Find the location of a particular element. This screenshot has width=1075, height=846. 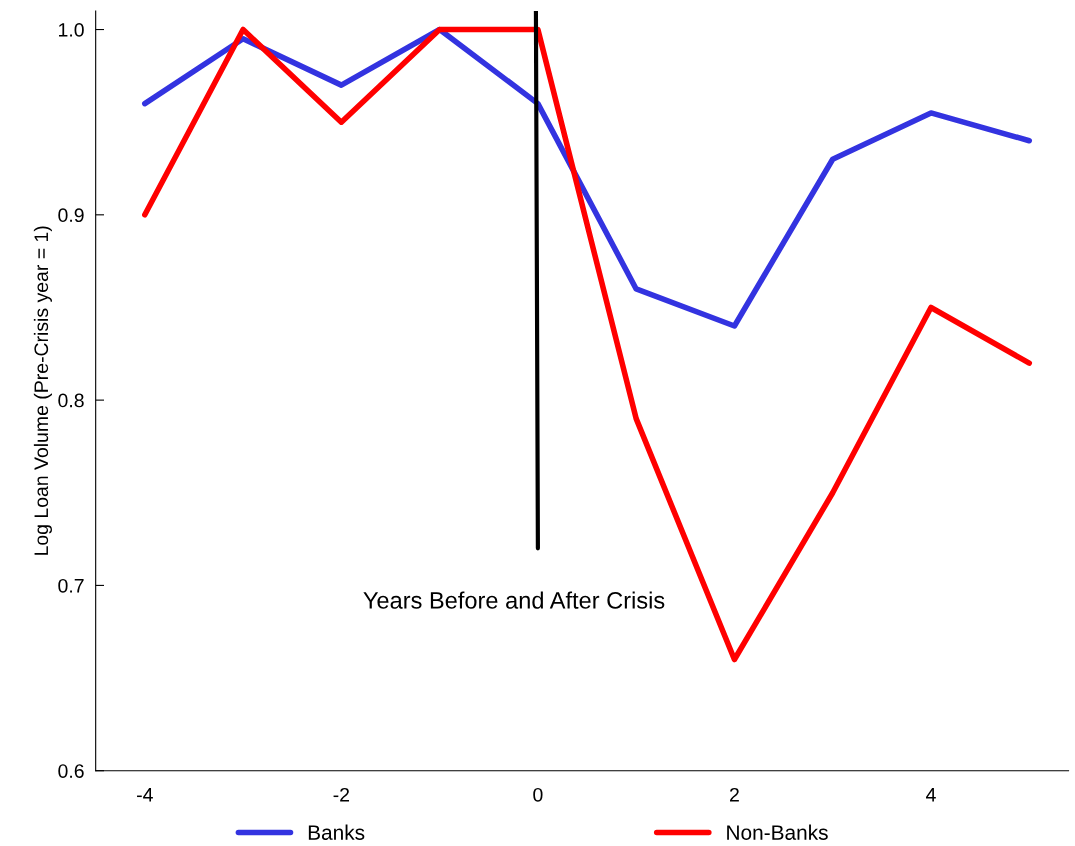

x-tick-label: -4 is located at coordinates (145, 795).